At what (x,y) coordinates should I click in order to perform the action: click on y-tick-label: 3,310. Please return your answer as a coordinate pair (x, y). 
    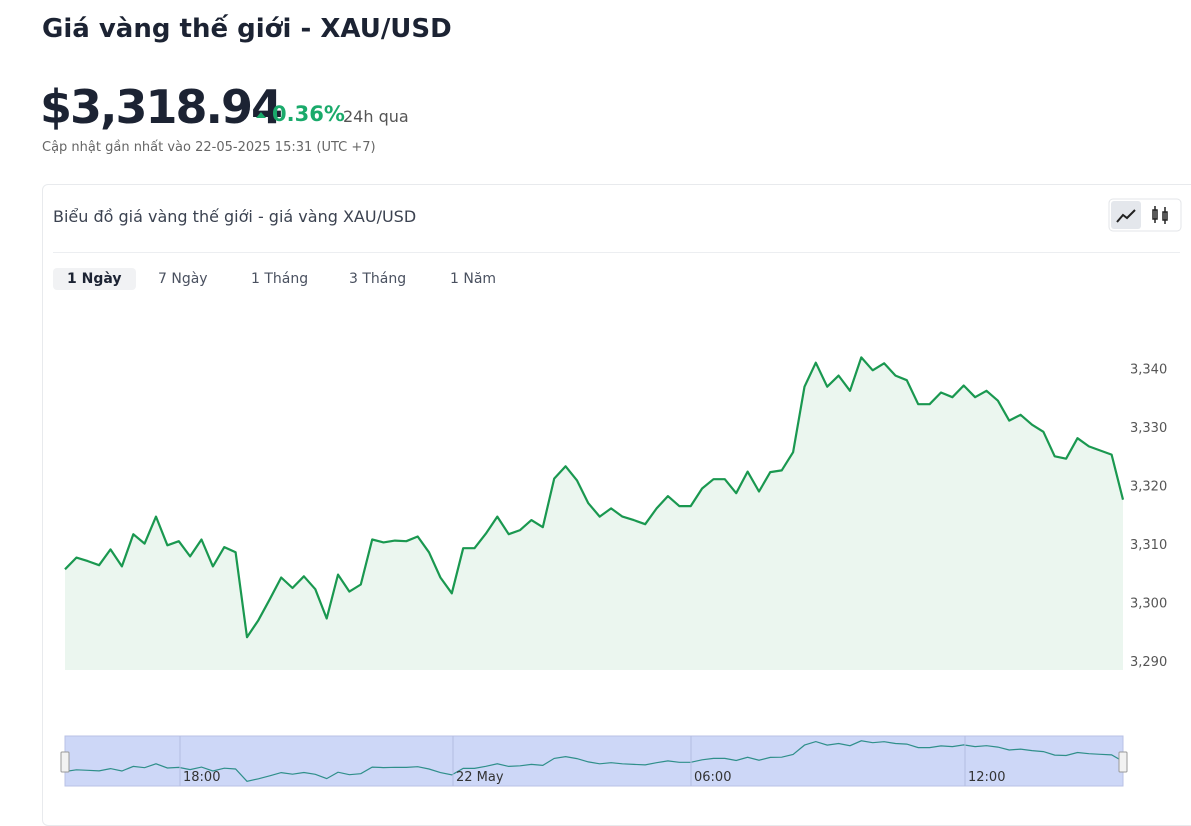
    Looking at the image, I should click on (1148, 545).